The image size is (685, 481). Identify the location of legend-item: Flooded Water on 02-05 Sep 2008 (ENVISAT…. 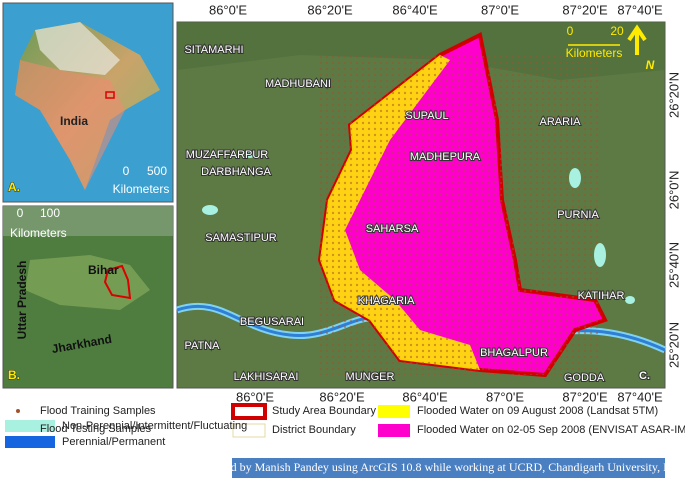
(551, 430).